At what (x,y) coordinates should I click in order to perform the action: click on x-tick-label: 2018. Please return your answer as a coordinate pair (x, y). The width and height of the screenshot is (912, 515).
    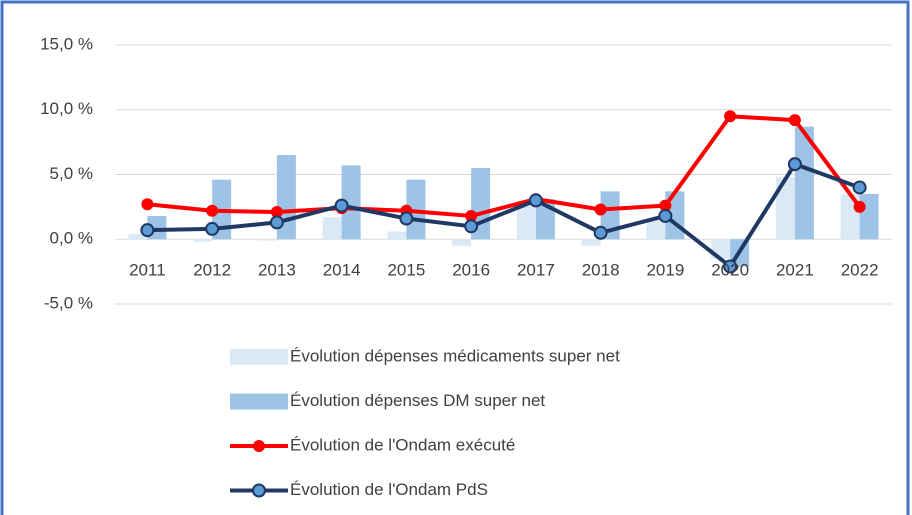
    Looking at the image, I should click on (601, 270).